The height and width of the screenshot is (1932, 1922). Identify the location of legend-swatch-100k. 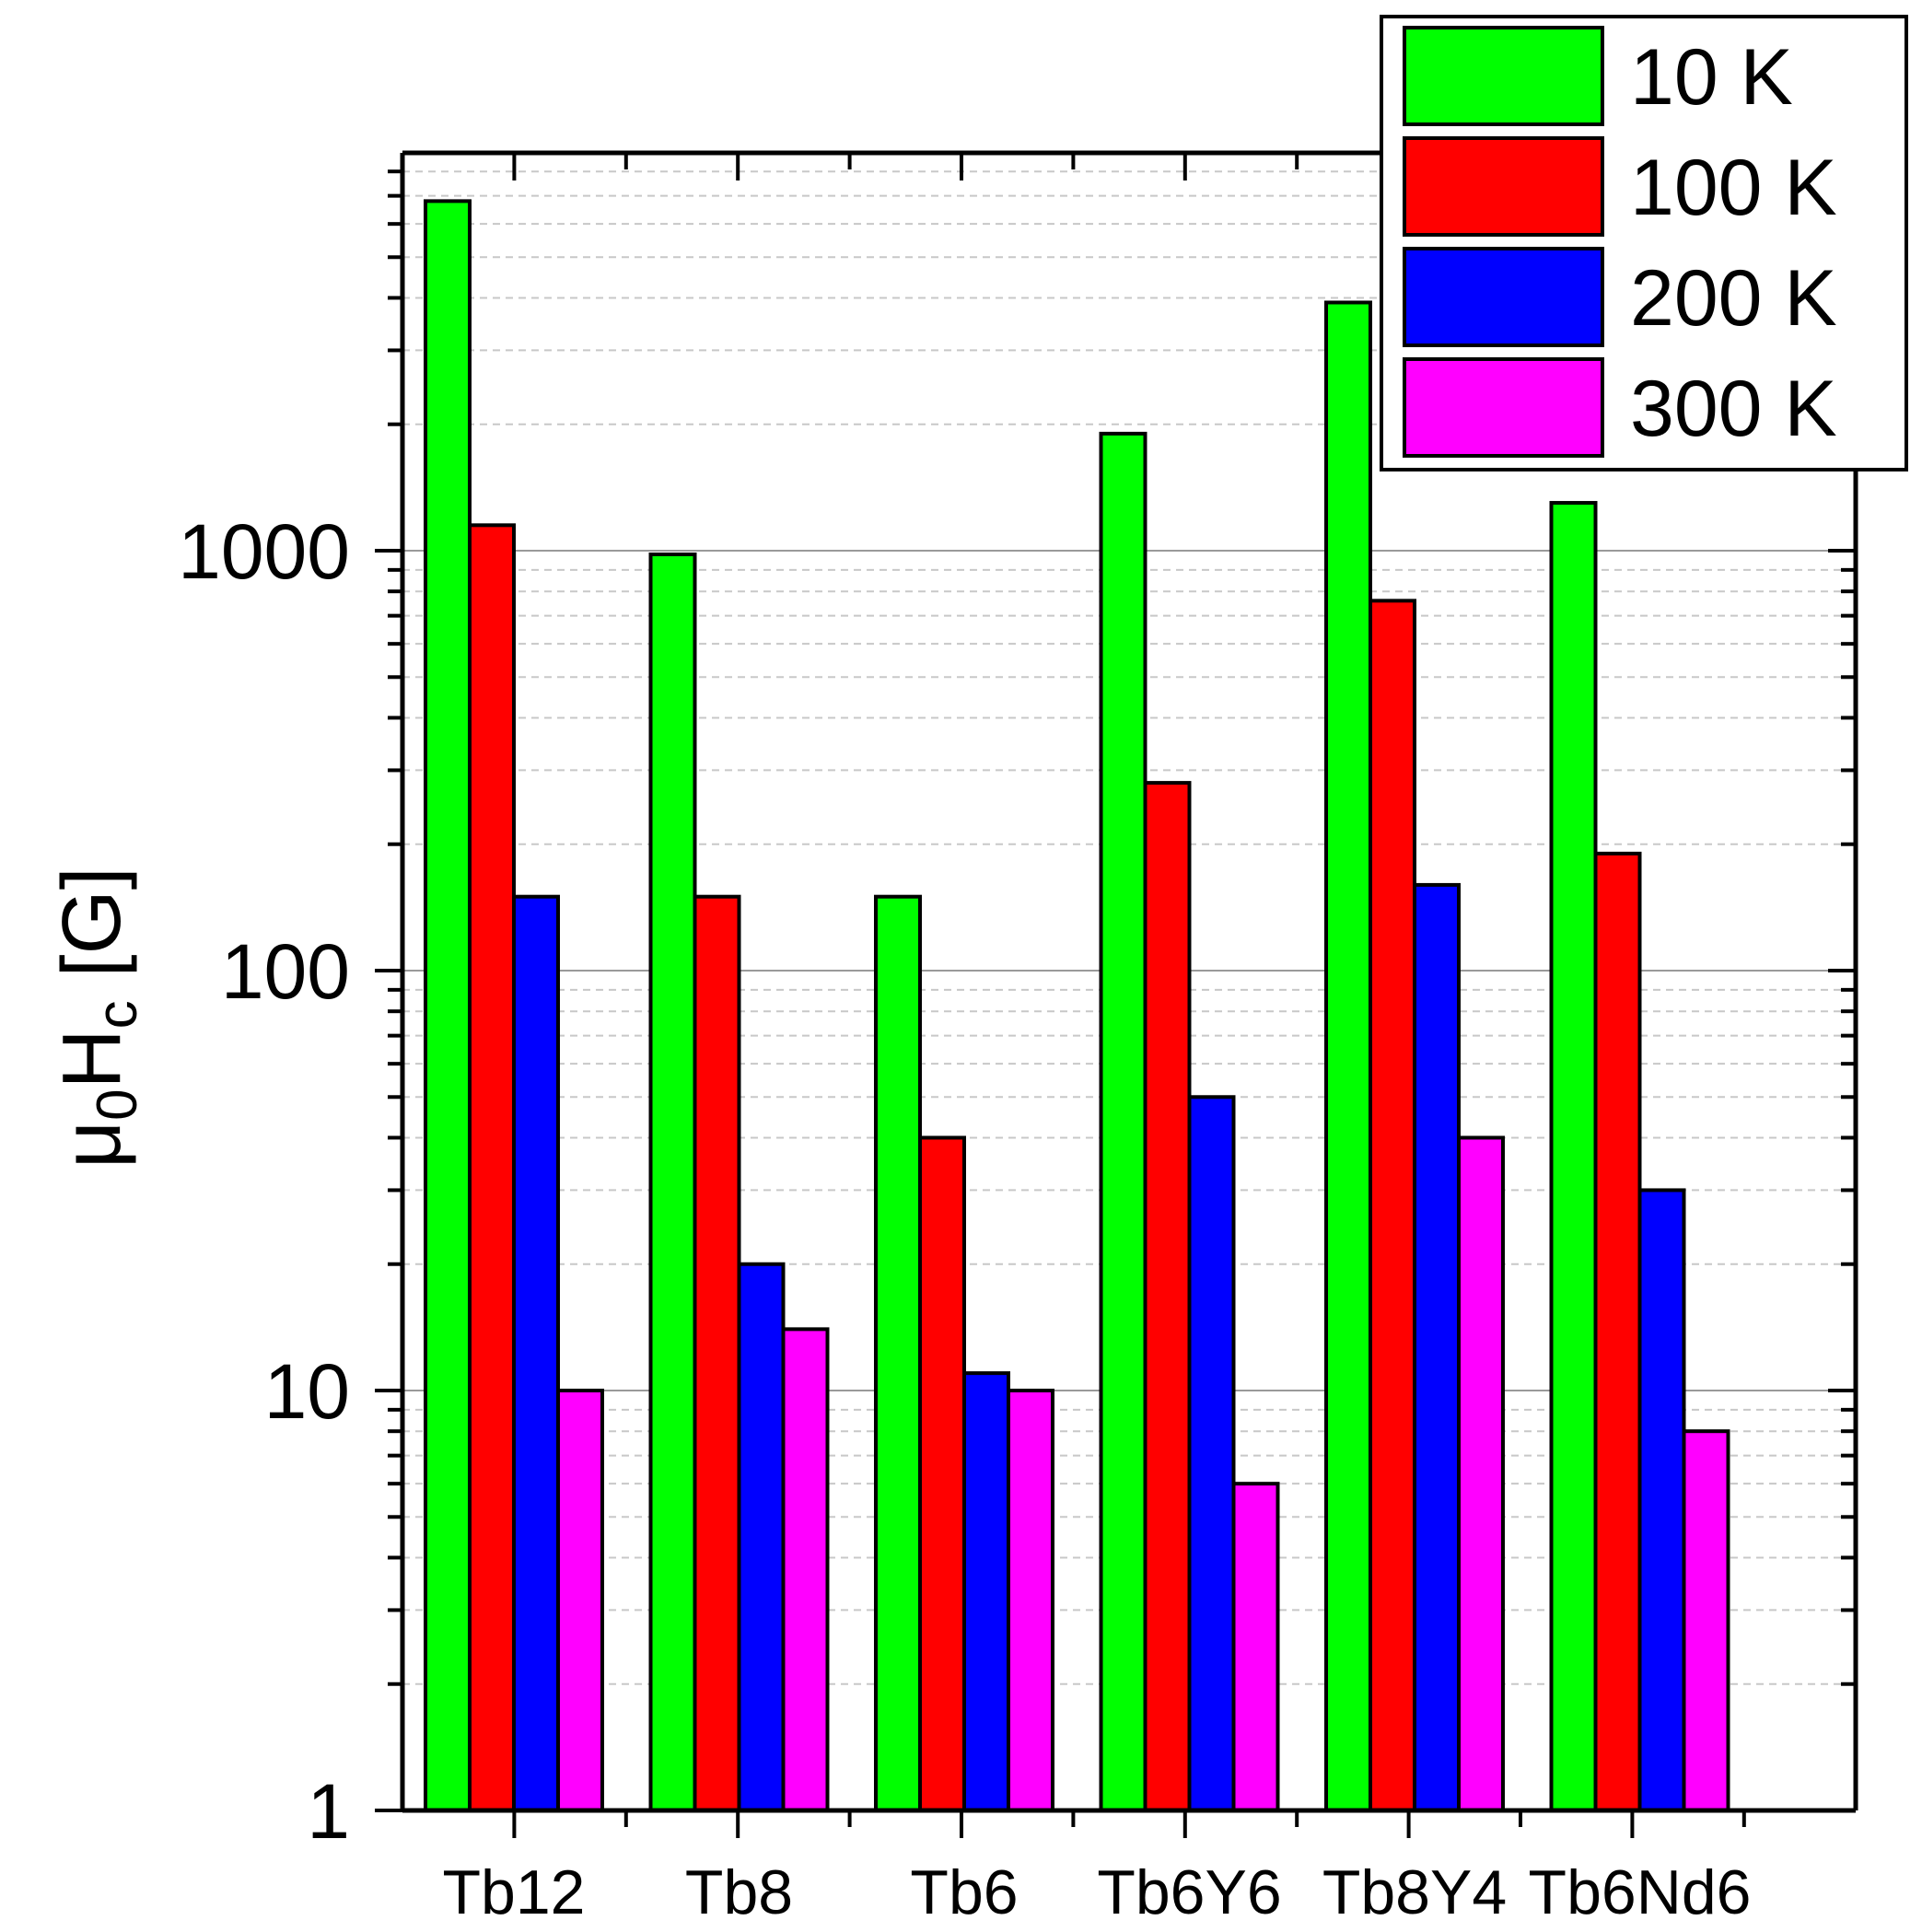
(1503, 186).